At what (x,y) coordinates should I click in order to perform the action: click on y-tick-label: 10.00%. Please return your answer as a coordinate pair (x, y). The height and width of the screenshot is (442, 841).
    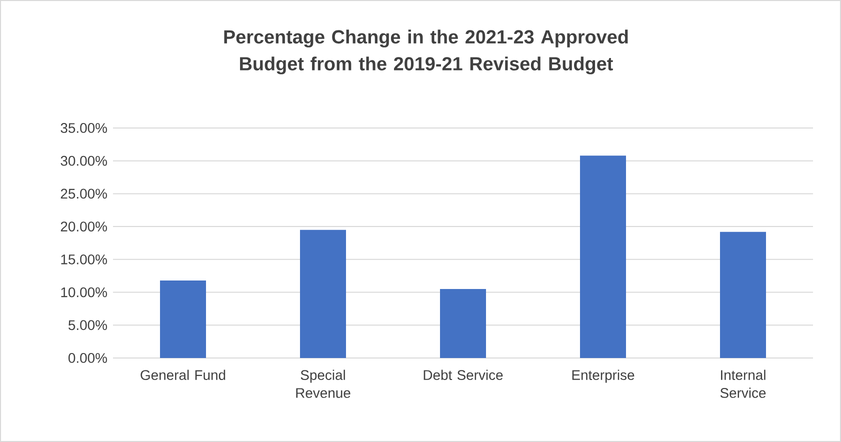
    Looking at the image, I should click on (84, 292).